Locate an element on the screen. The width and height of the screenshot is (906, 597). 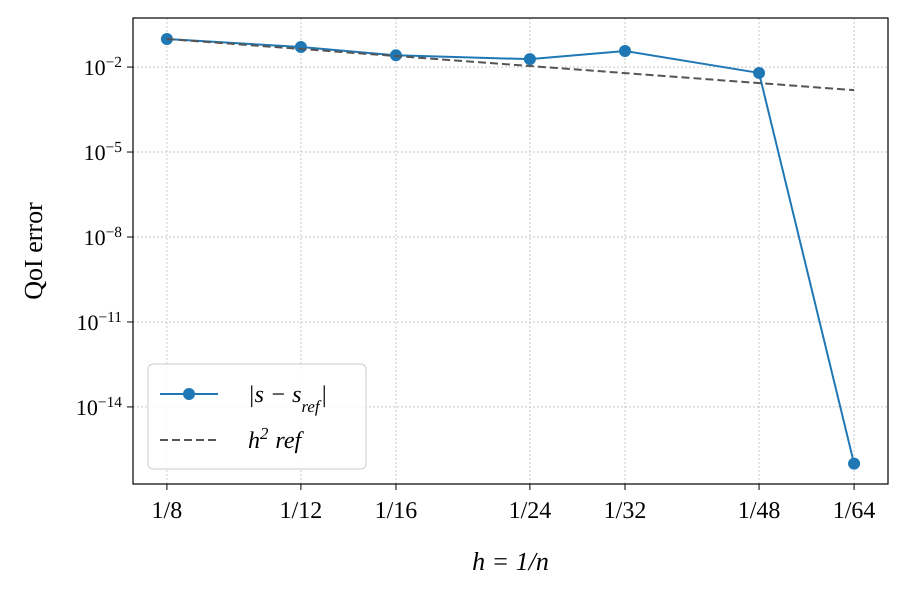
x-tick-label: 1/32 is located at coordinates (625, 511).